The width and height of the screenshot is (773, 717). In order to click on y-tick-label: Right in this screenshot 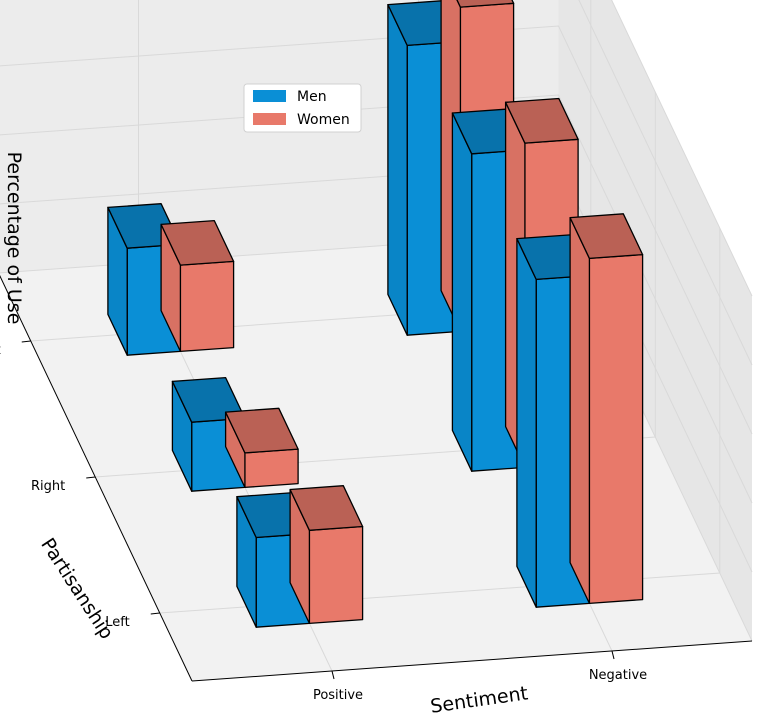, I will do `click(48, 486)`.